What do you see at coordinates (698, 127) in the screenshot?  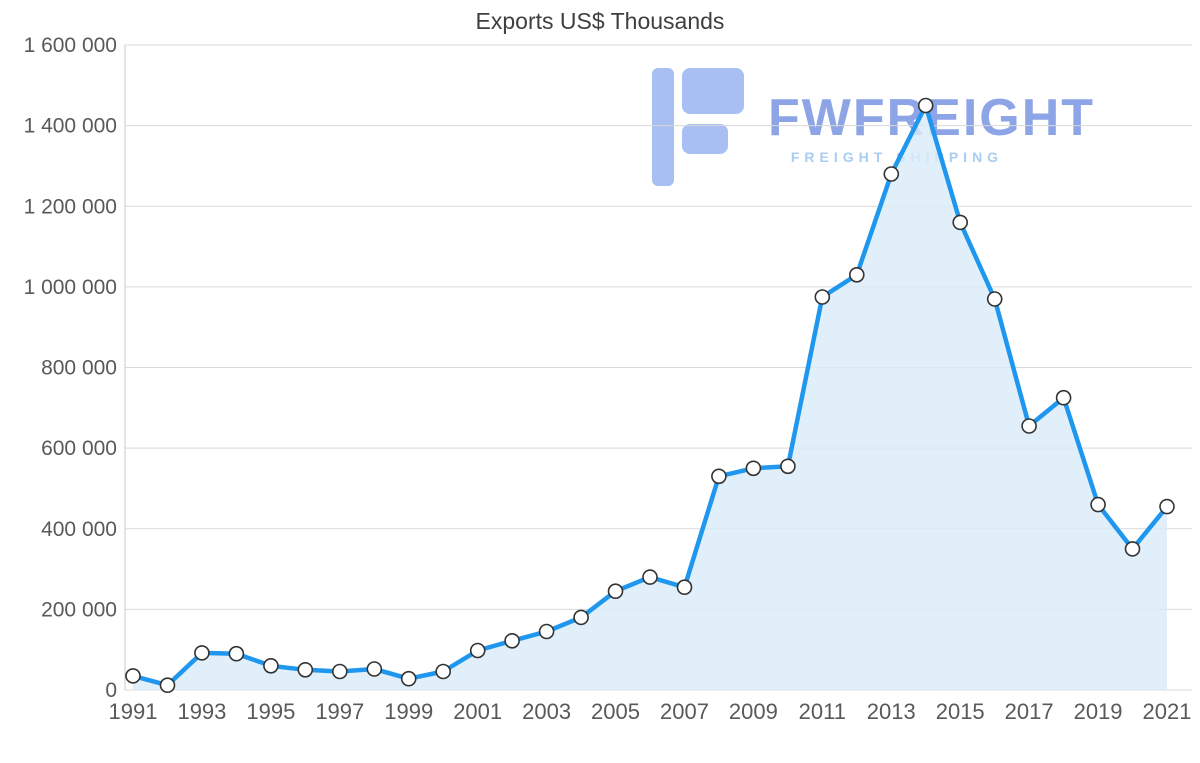 I see `watermark-logo-icon` at bounding box center [698, 127].